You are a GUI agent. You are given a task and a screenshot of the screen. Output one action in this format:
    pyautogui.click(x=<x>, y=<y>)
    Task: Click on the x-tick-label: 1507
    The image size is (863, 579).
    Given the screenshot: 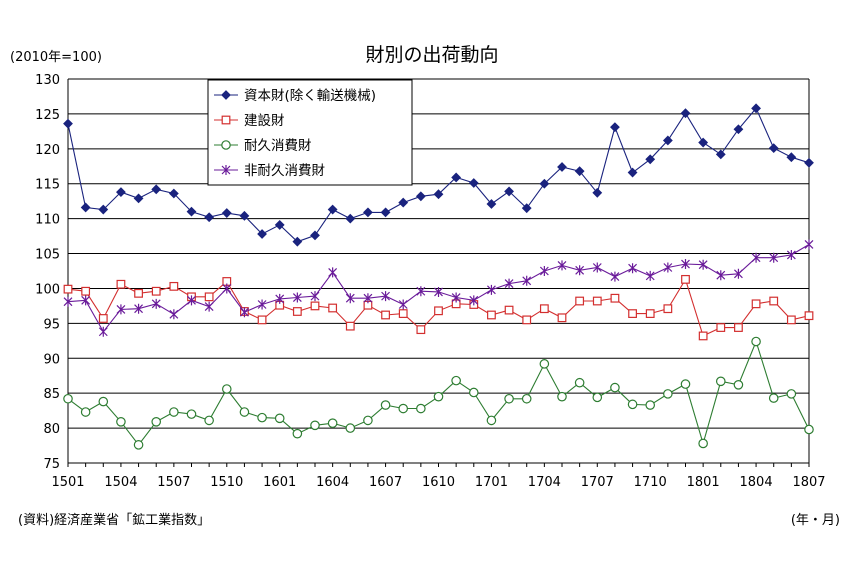 What is the action you would take?
    pyautogui.click(x=173, y=482)
    